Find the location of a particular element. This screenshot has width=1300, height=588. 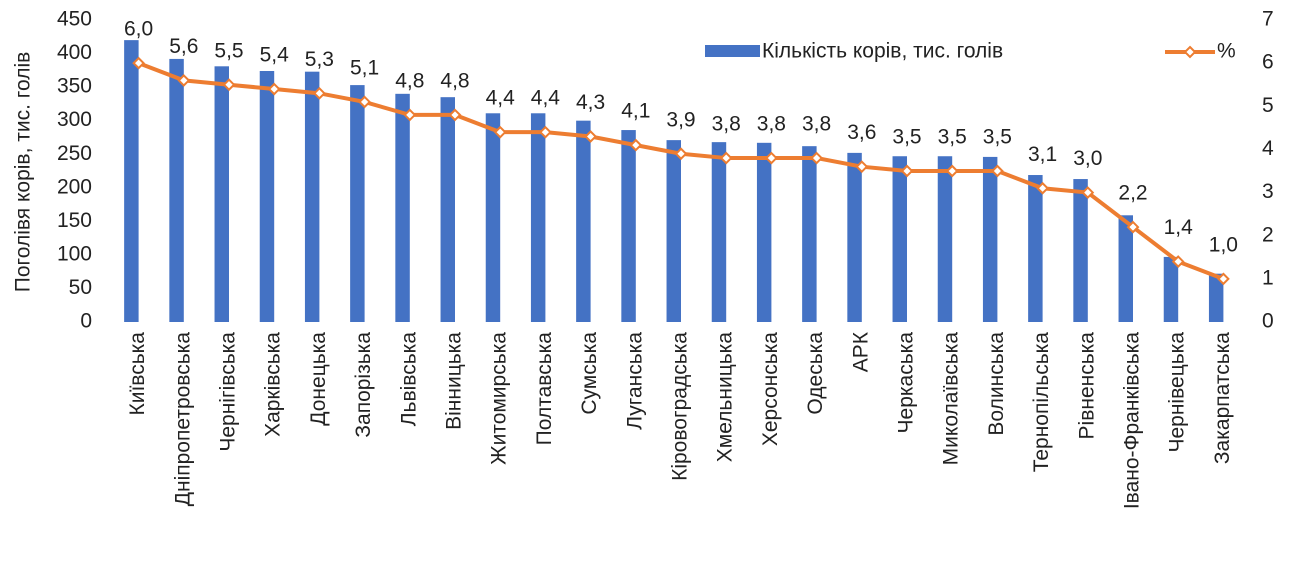

y2-tick-label: 7 is located at coordinates (1268, 19).